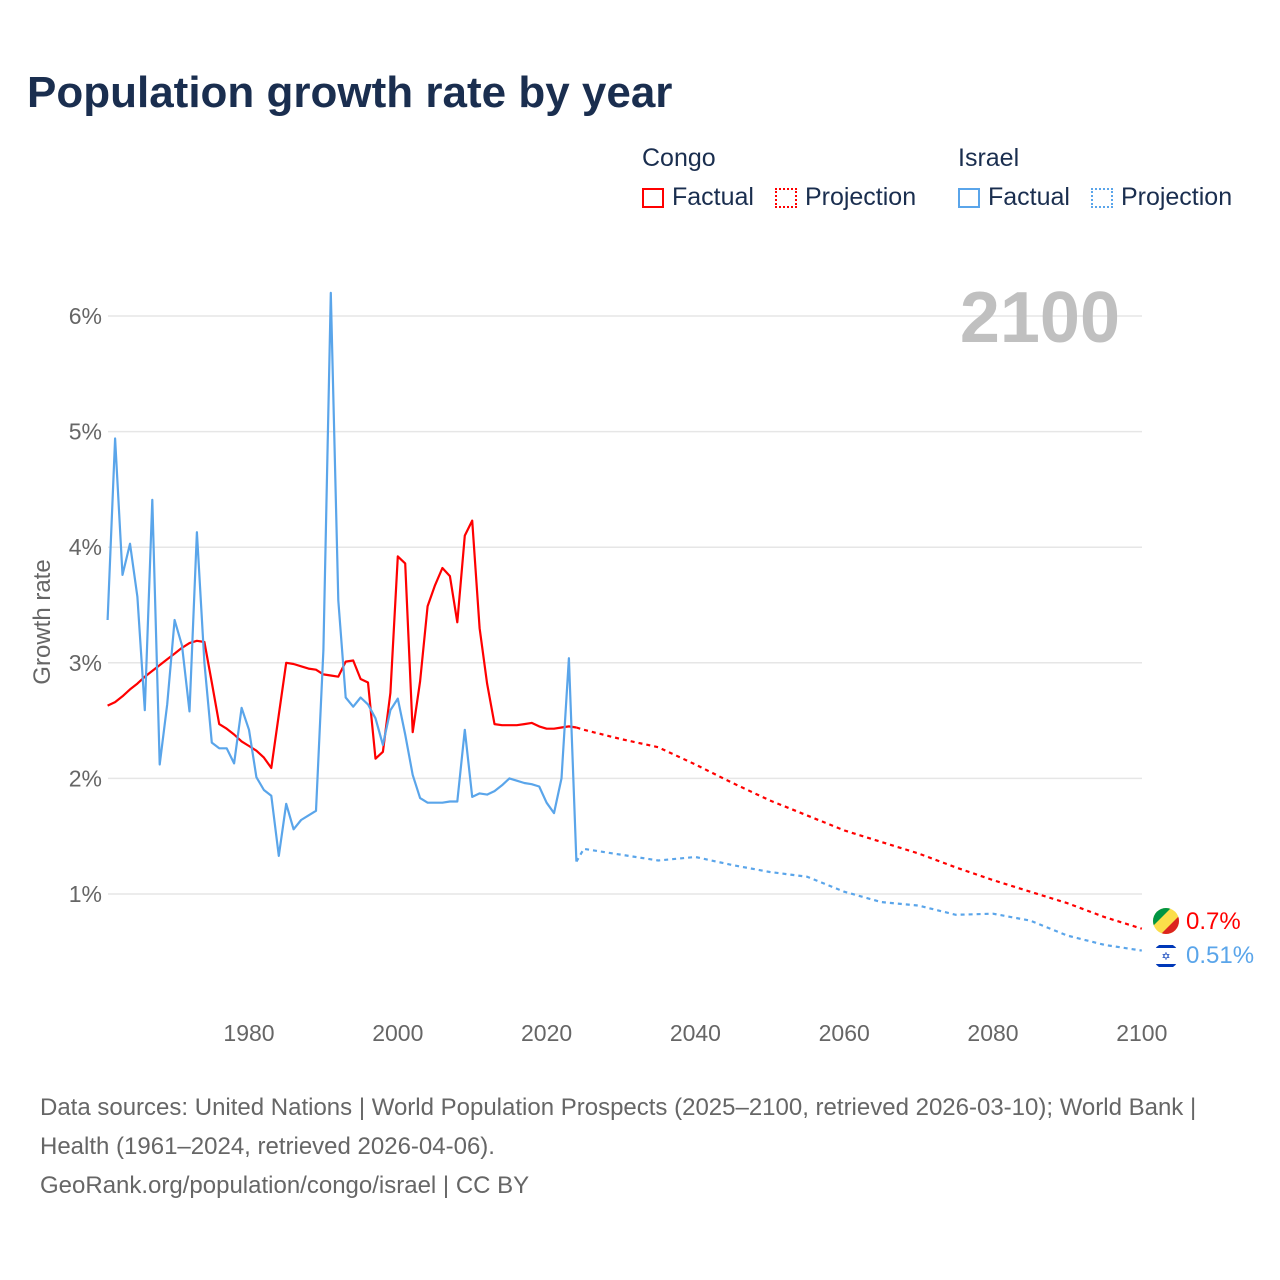 This screenshot has height=1280, width=1280. What do you see at coordinates (85, 547) in the screenshot?
I see `y-tick-label: 4%` at bounding box center [85, 547].